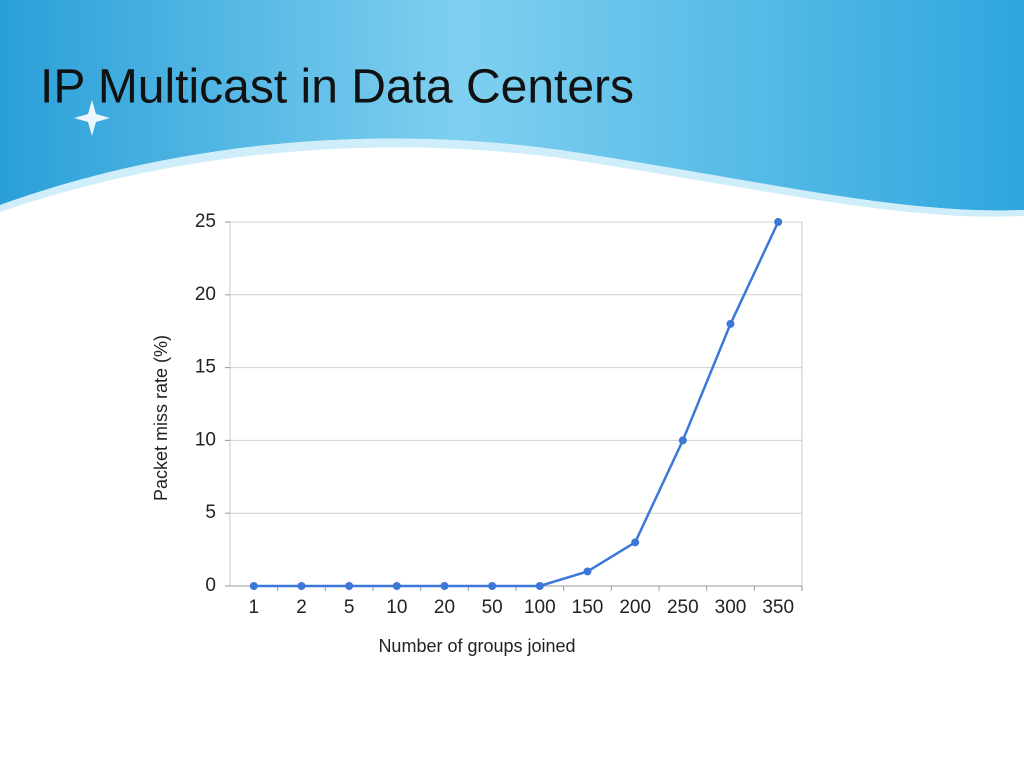  What do you see at coordinates (301, 607) in the screenshot?
I see `x-tick-label: 2` at bounding box center [301, 607].